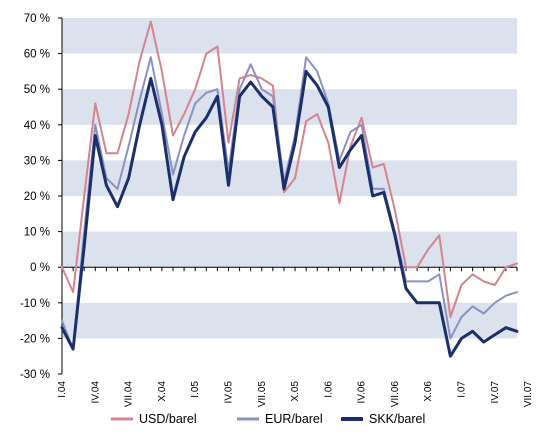  I want to click on y-tick-label: 30 %, so click(37, 161).